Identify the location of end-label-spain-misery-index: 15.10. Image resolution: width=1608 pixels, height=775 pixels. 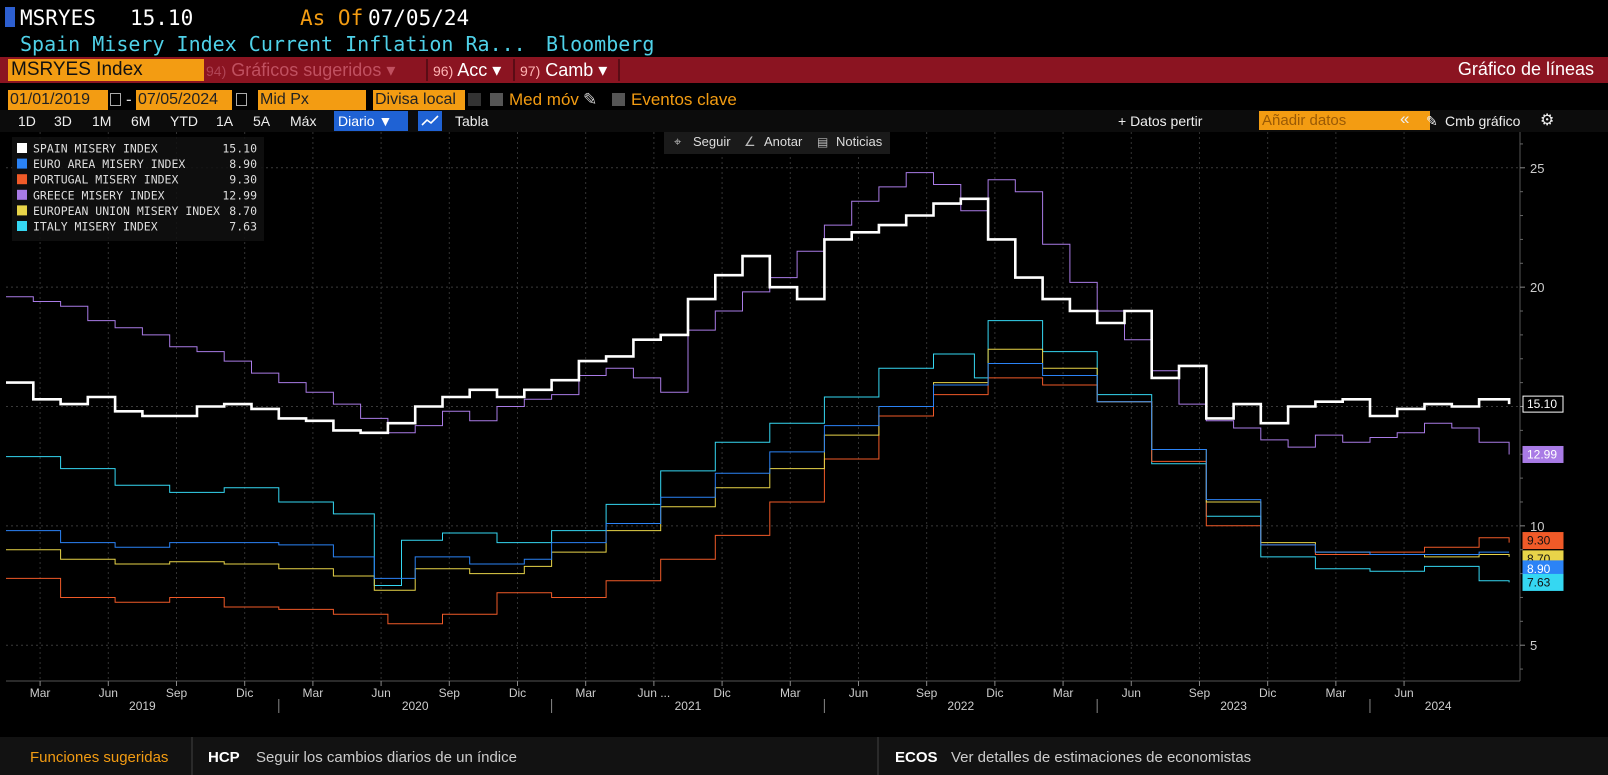
(1543, 404).